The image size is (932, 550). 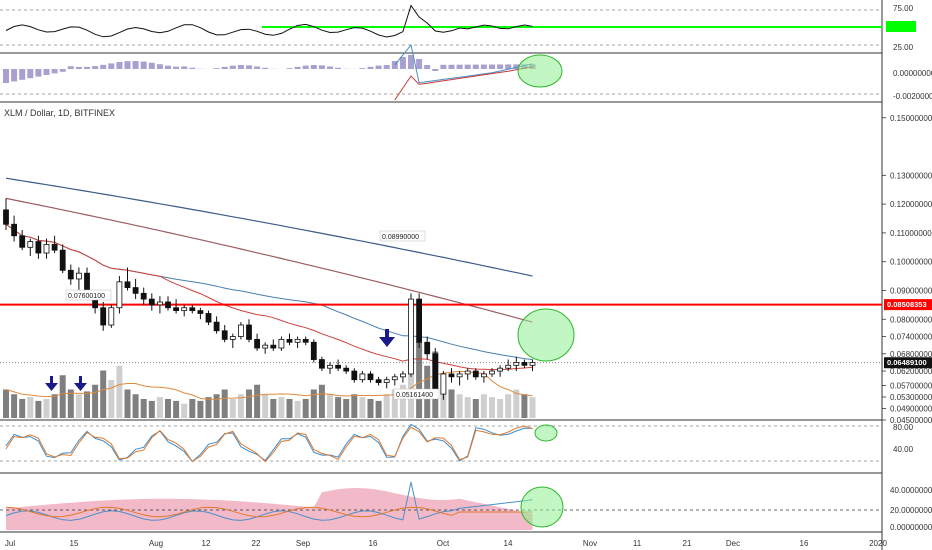 What do you see at coordinates (269, 385) in the screenshot?
I see `volume-moving-average` at bounding box center [269, 385].